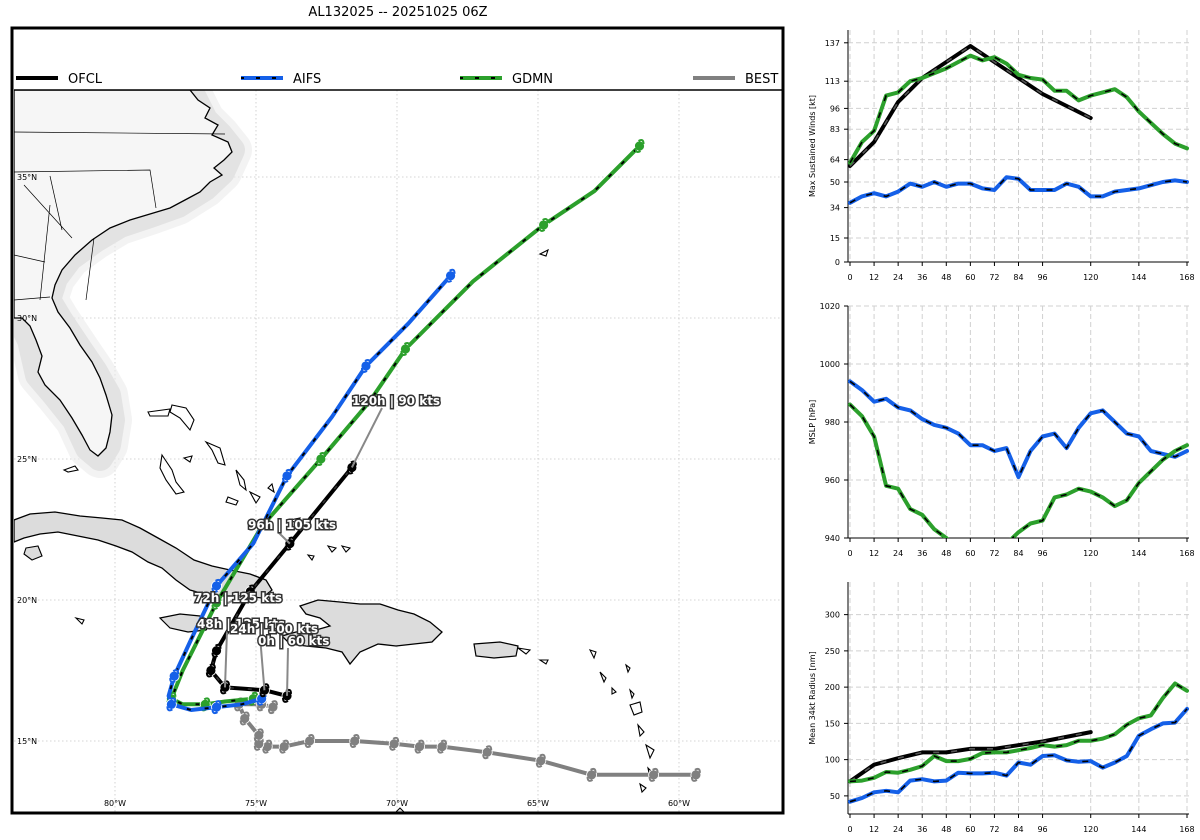 The height and width of the screenshot is (840, 1200). I want to click on land-puerto-rico, so click(496, 650).